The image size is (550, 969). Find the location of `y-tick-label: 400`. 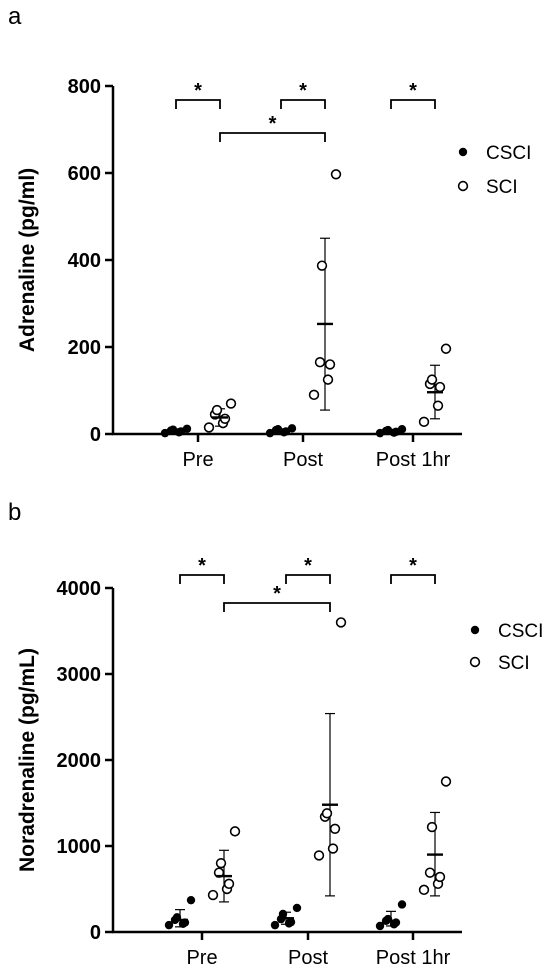

y-tick-label: 400 is located at coordinates (84, 261).